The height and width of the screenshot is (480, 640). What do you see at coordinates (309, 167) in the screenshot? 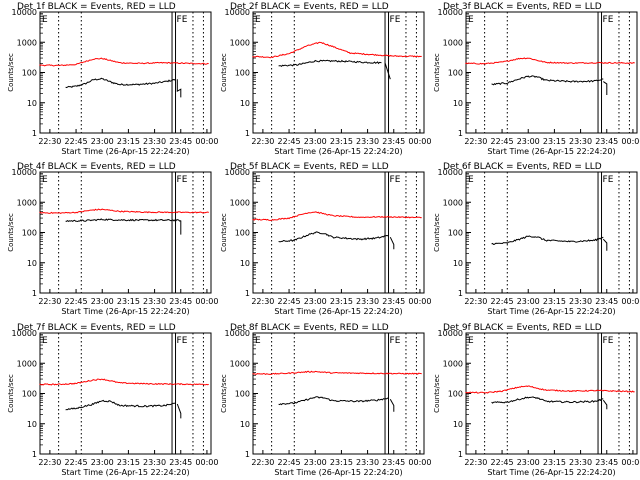
I see `panel-title: Det 5f BLACK = Events, RED = LLD` at bounding box center [309, 167].